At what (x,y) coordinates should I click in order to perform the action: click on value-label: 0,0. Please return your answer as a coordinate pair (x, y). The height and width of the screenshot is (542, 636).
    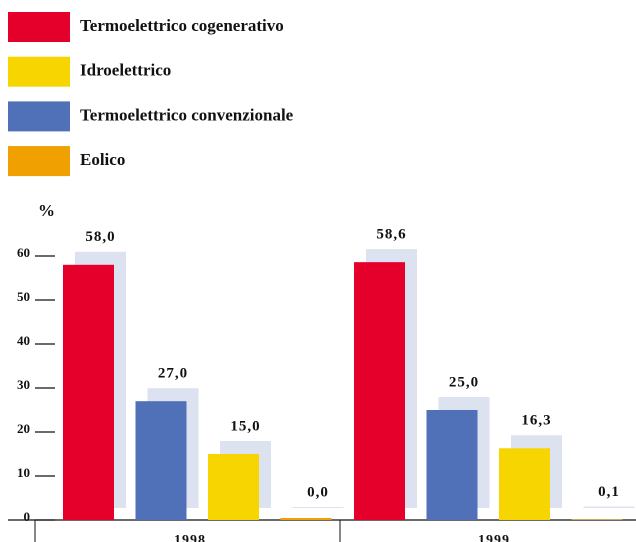
    Looking at the image, I should click on (318, 492).